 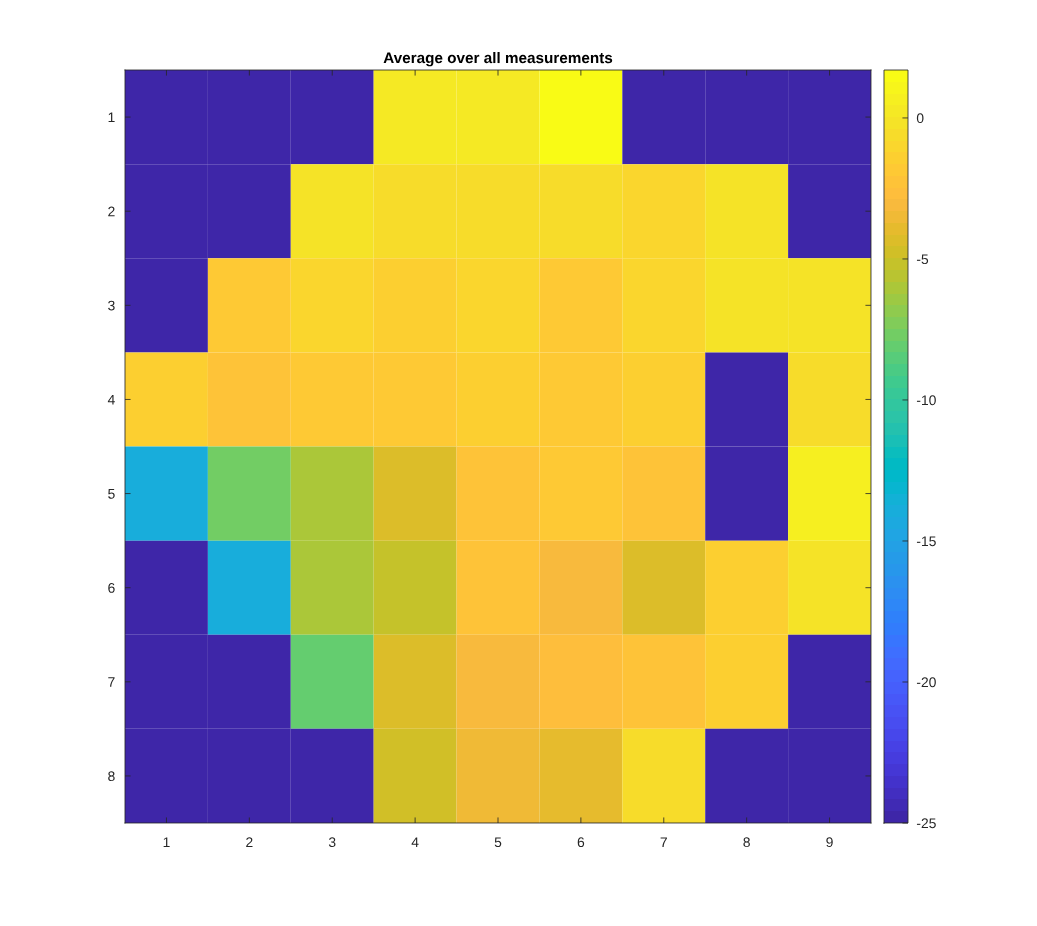 I want to click on color-bar-label: -25, so click(x=926, y=823).